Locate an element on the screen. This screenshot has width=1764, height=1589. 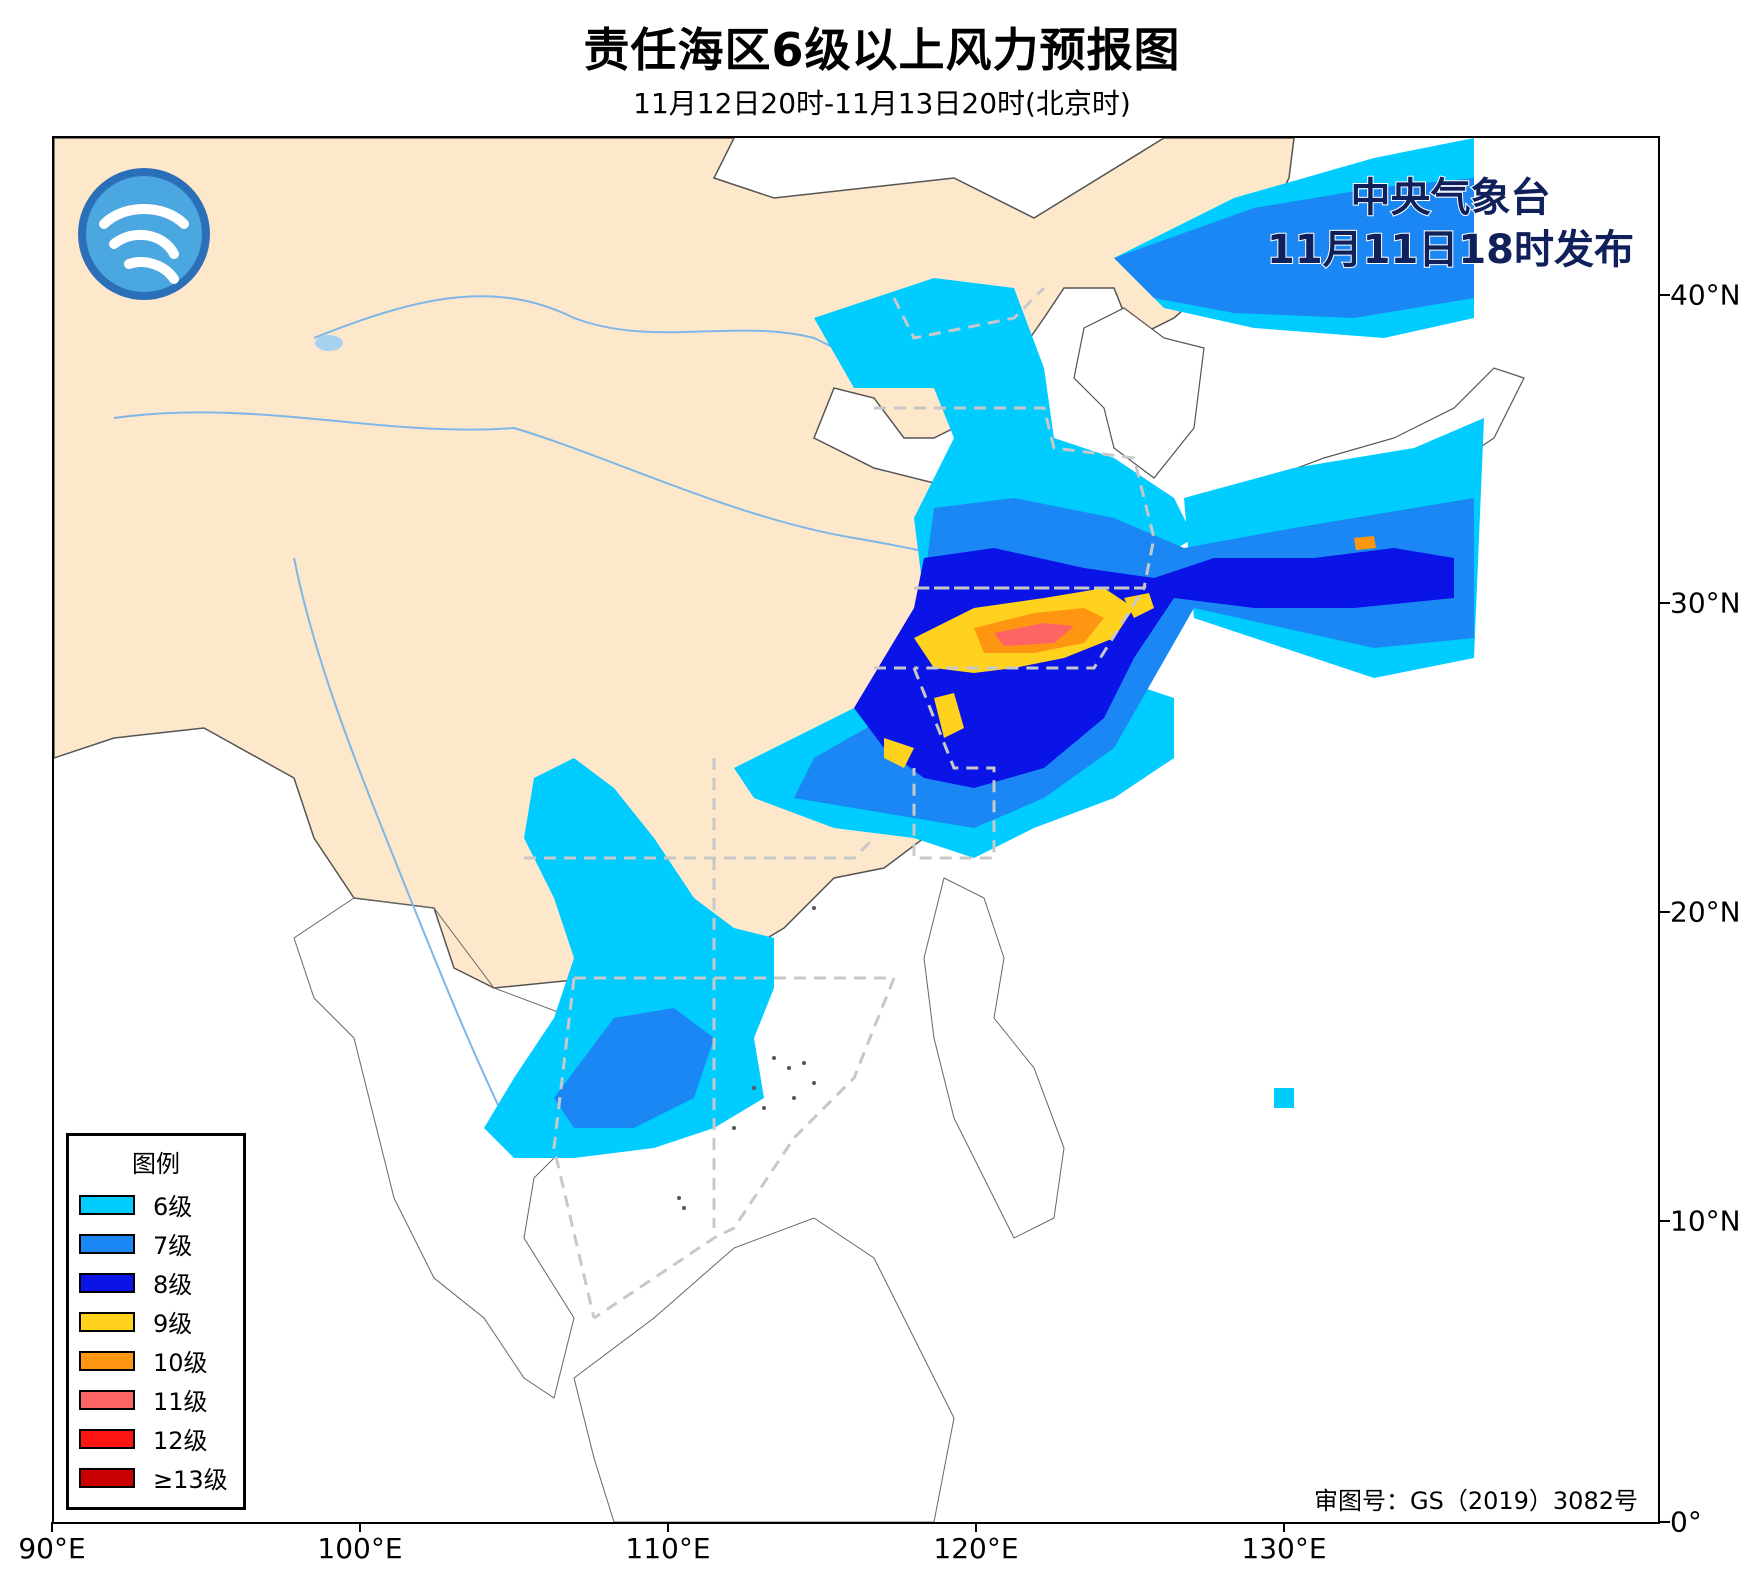
mekong-river is located at coordinates (404, 848).